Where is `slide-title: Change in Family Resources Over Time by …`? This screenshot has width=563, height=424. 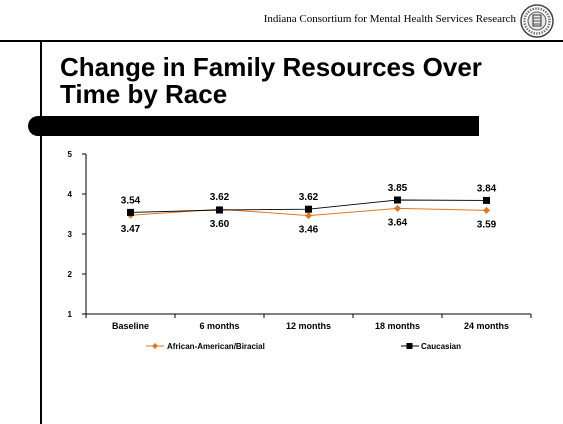
slide-title: Change in Family Resources Over Time by … is located at coordinates (271, 80).